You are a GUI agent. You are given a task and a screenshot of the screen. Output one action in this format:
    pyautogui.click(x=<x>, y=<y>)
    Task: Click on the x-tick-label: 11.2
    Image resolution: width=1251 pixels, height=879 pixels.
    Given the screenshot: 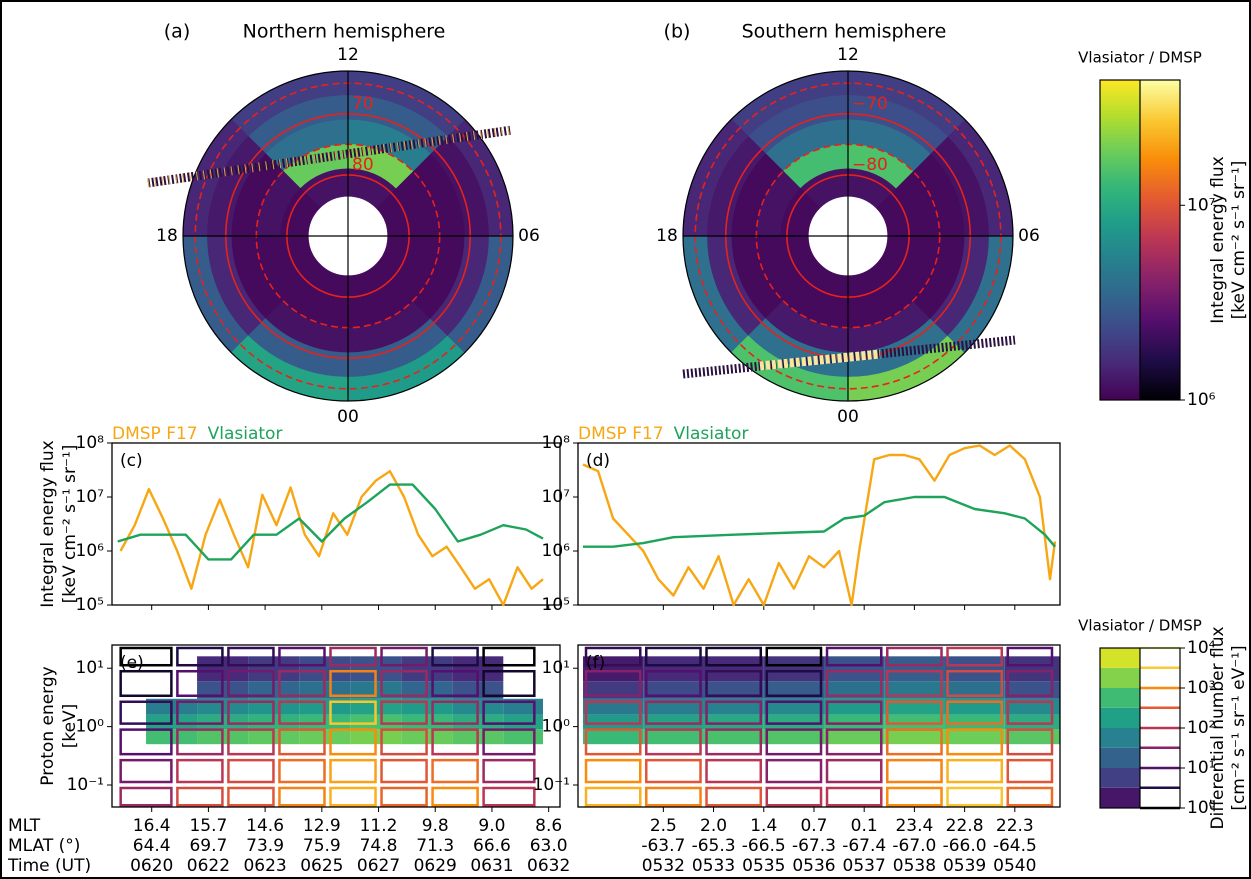 What is the action you would take?
    pyautogui.click(x=379, y=826)
    